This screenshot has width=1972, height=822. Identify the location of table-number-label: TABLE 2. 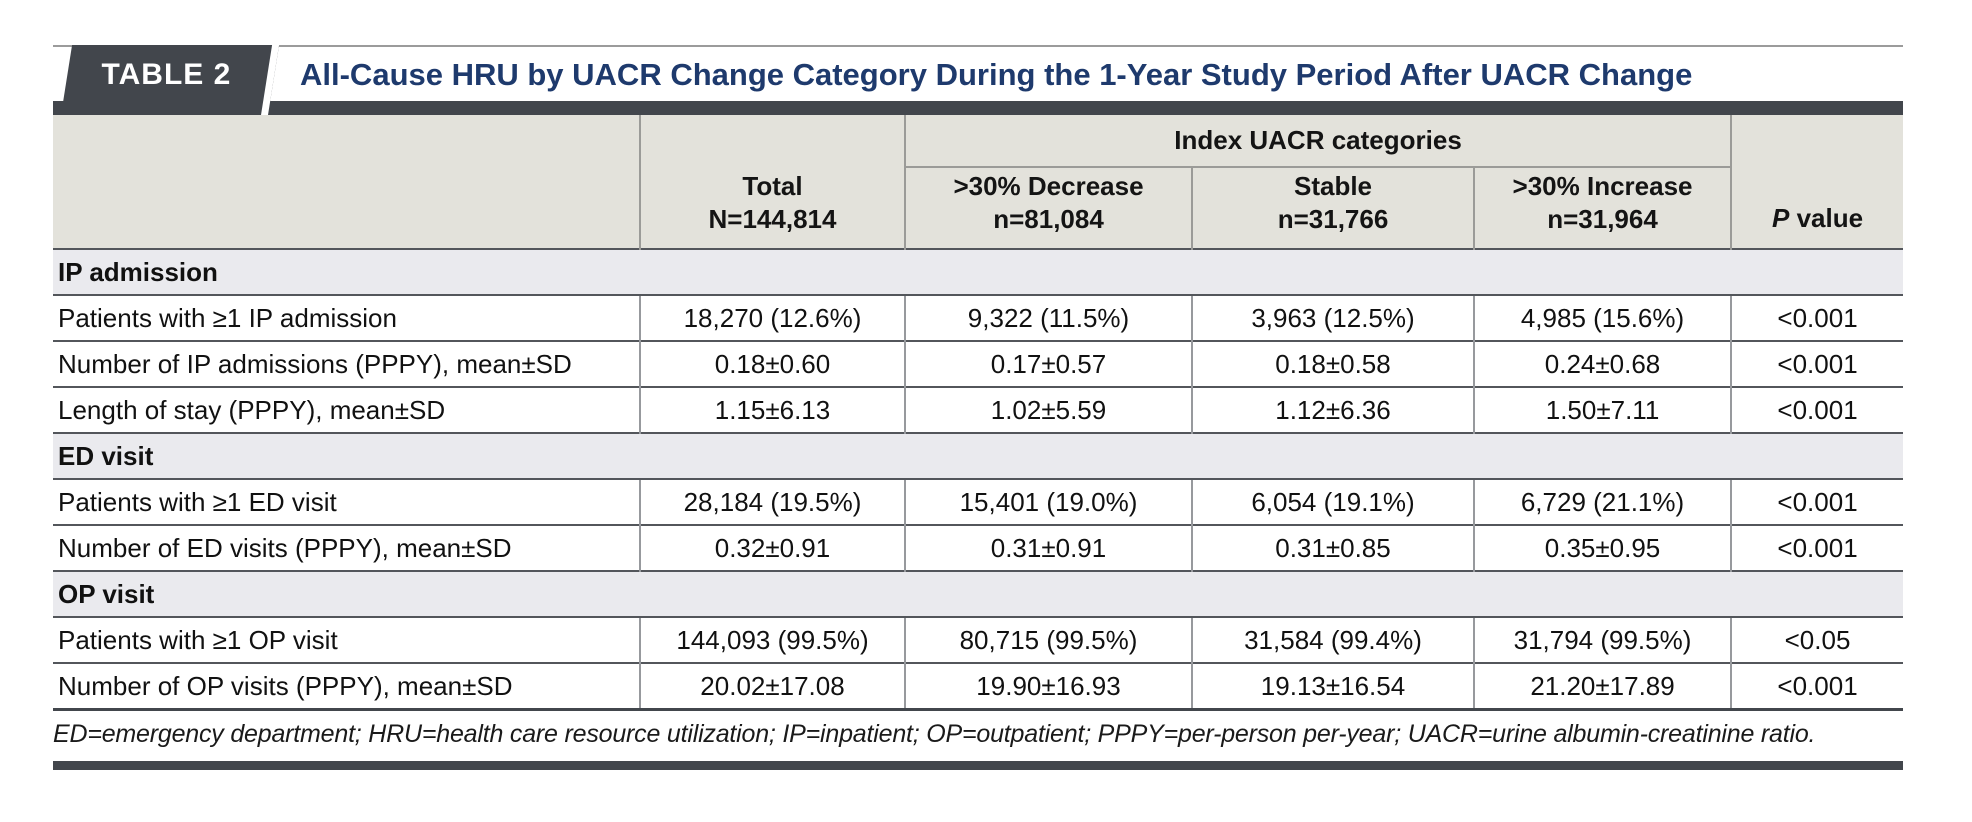
(166, 74).